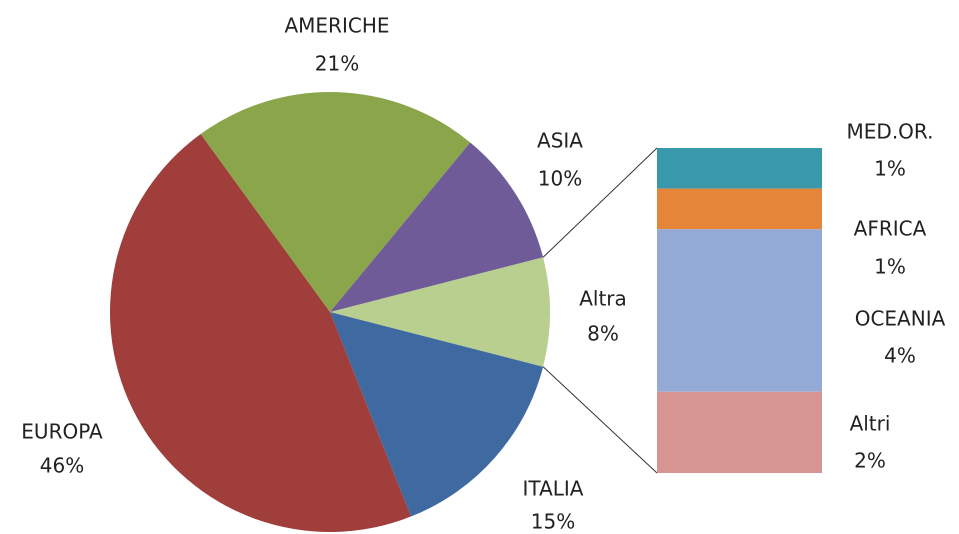  I want to click on slice-label: EUROPA, so click(62, 432).